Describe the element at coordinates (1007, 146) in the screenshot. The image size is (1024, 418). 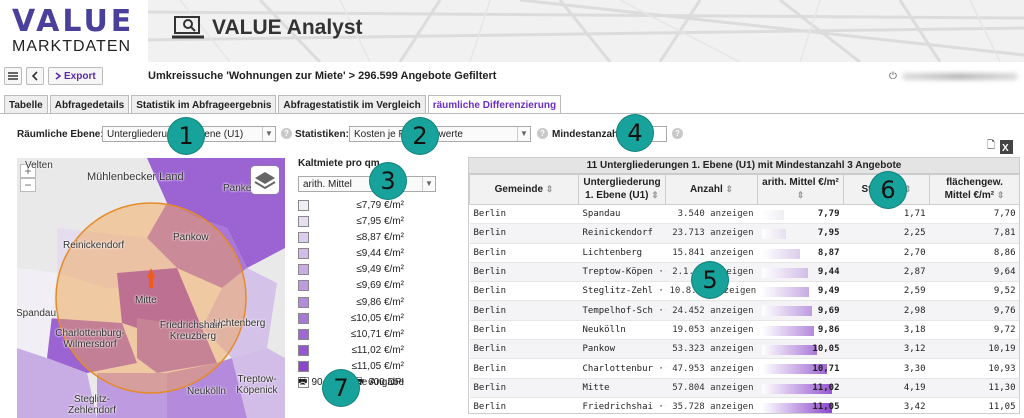
I see `excel-icon: X` at that location.